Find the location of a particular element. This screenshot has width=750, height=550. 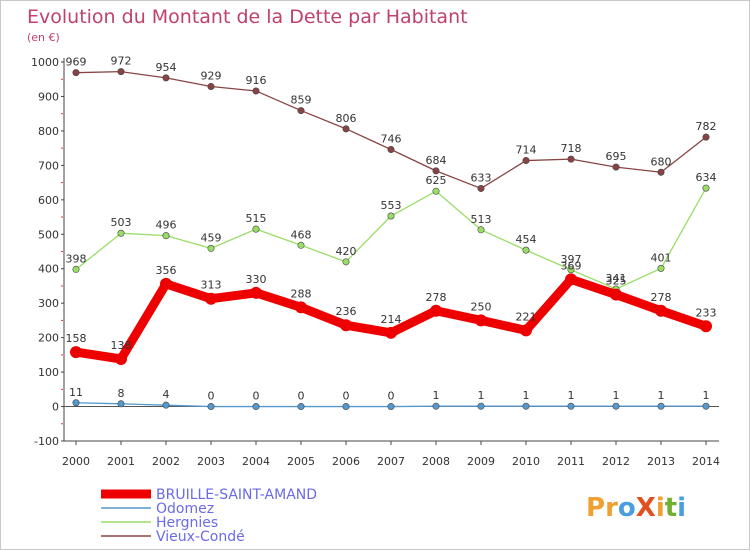

y-tick-label: 0 is located at coordinates (55, 407).